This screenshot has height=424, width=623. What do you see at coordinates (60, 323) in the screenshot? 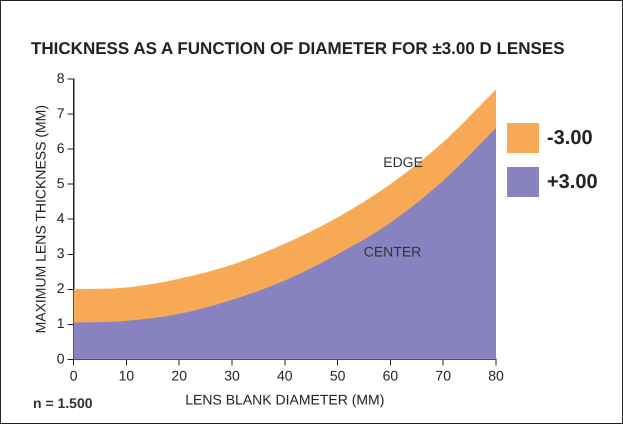
I see `y-tick-label: 1` at bounding box center [60, 323].